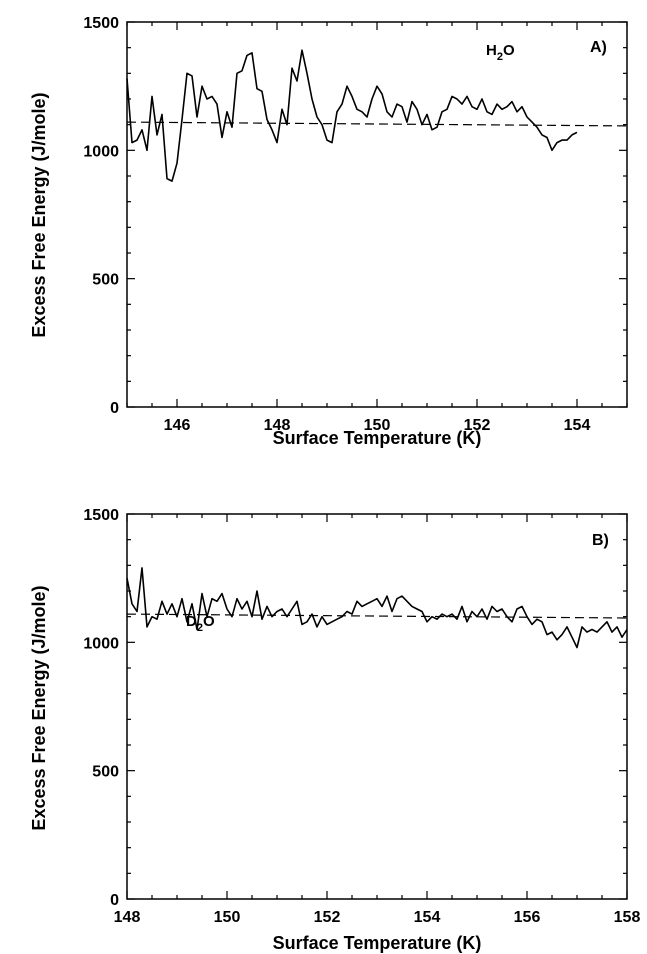  What do you see at coordinates (377, 124) in the screenshot?
I see `mean-line` at bounding box center [377, 124].